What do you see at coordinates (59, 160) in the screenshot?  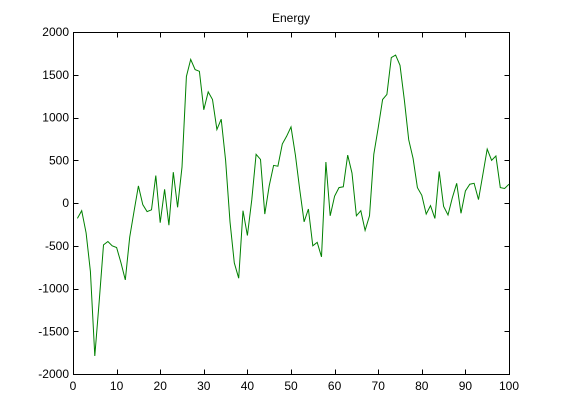 I see `y-tick-label: 500` at bounding box center [59, 160].